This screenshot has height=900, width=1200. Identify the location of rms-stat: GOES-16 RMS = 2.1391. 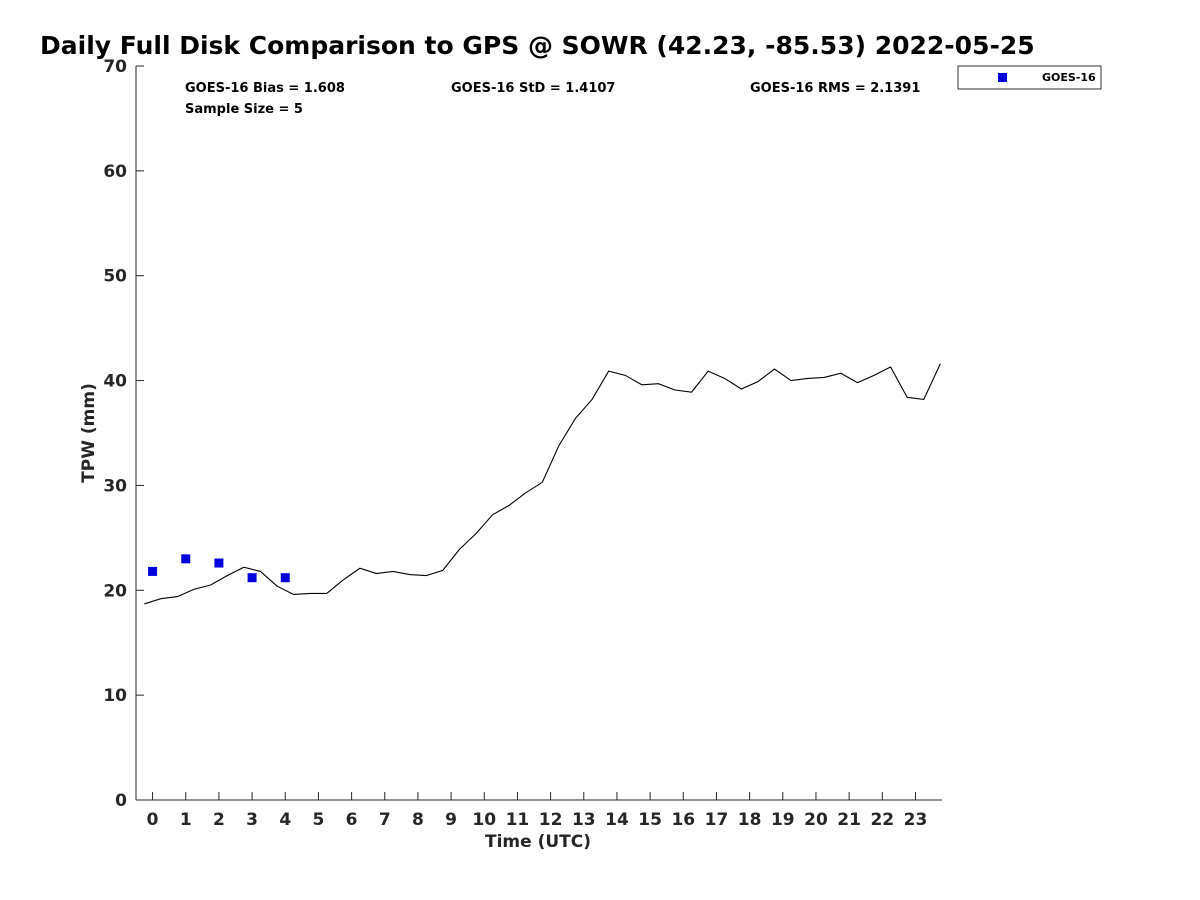
(835, 88).